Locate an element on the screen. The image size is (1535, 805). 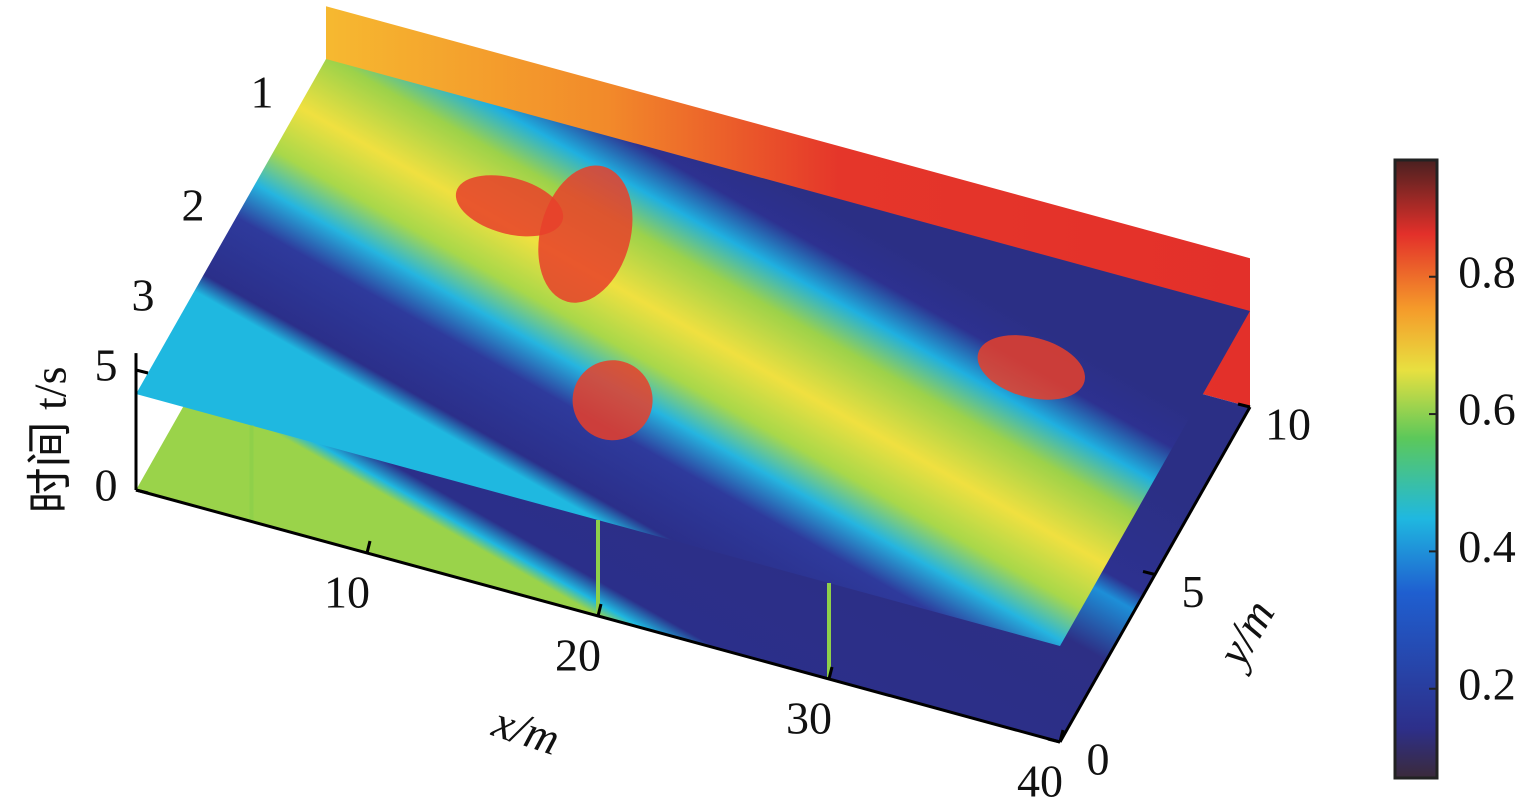
colorbar-tick-label: 0.6 is located at coordinates (1487, 409).